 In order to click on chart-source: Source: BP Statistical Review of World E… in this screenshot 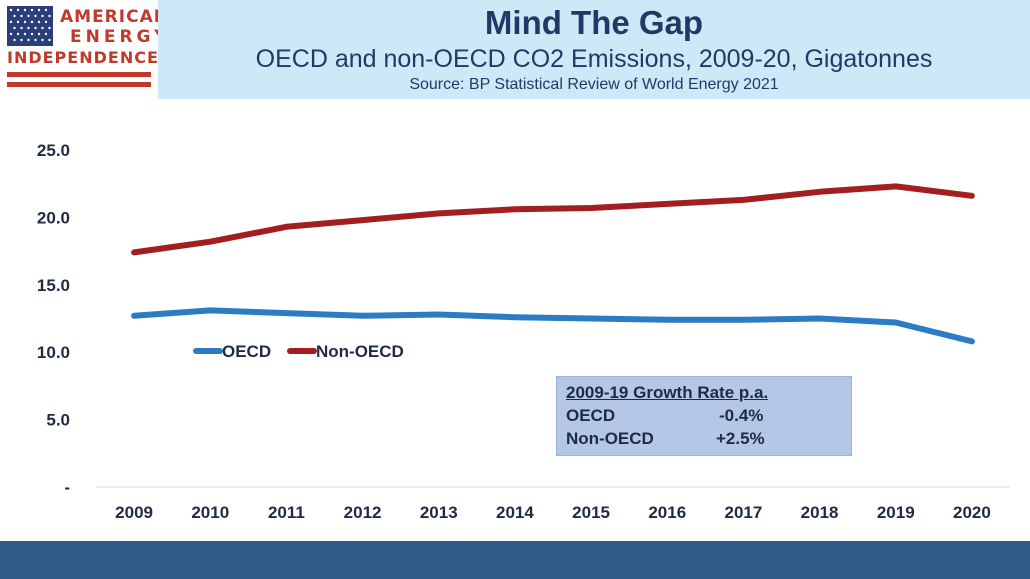, I will do `click(594, 84)`.